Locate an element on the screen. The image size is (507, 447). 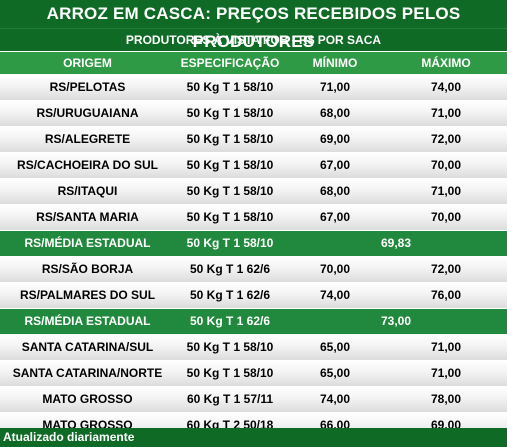
average-row: RS/MÉDIA ESTADUAL 50 Kg T 1 58/10 69,83 is located at coordinates (253, 243).